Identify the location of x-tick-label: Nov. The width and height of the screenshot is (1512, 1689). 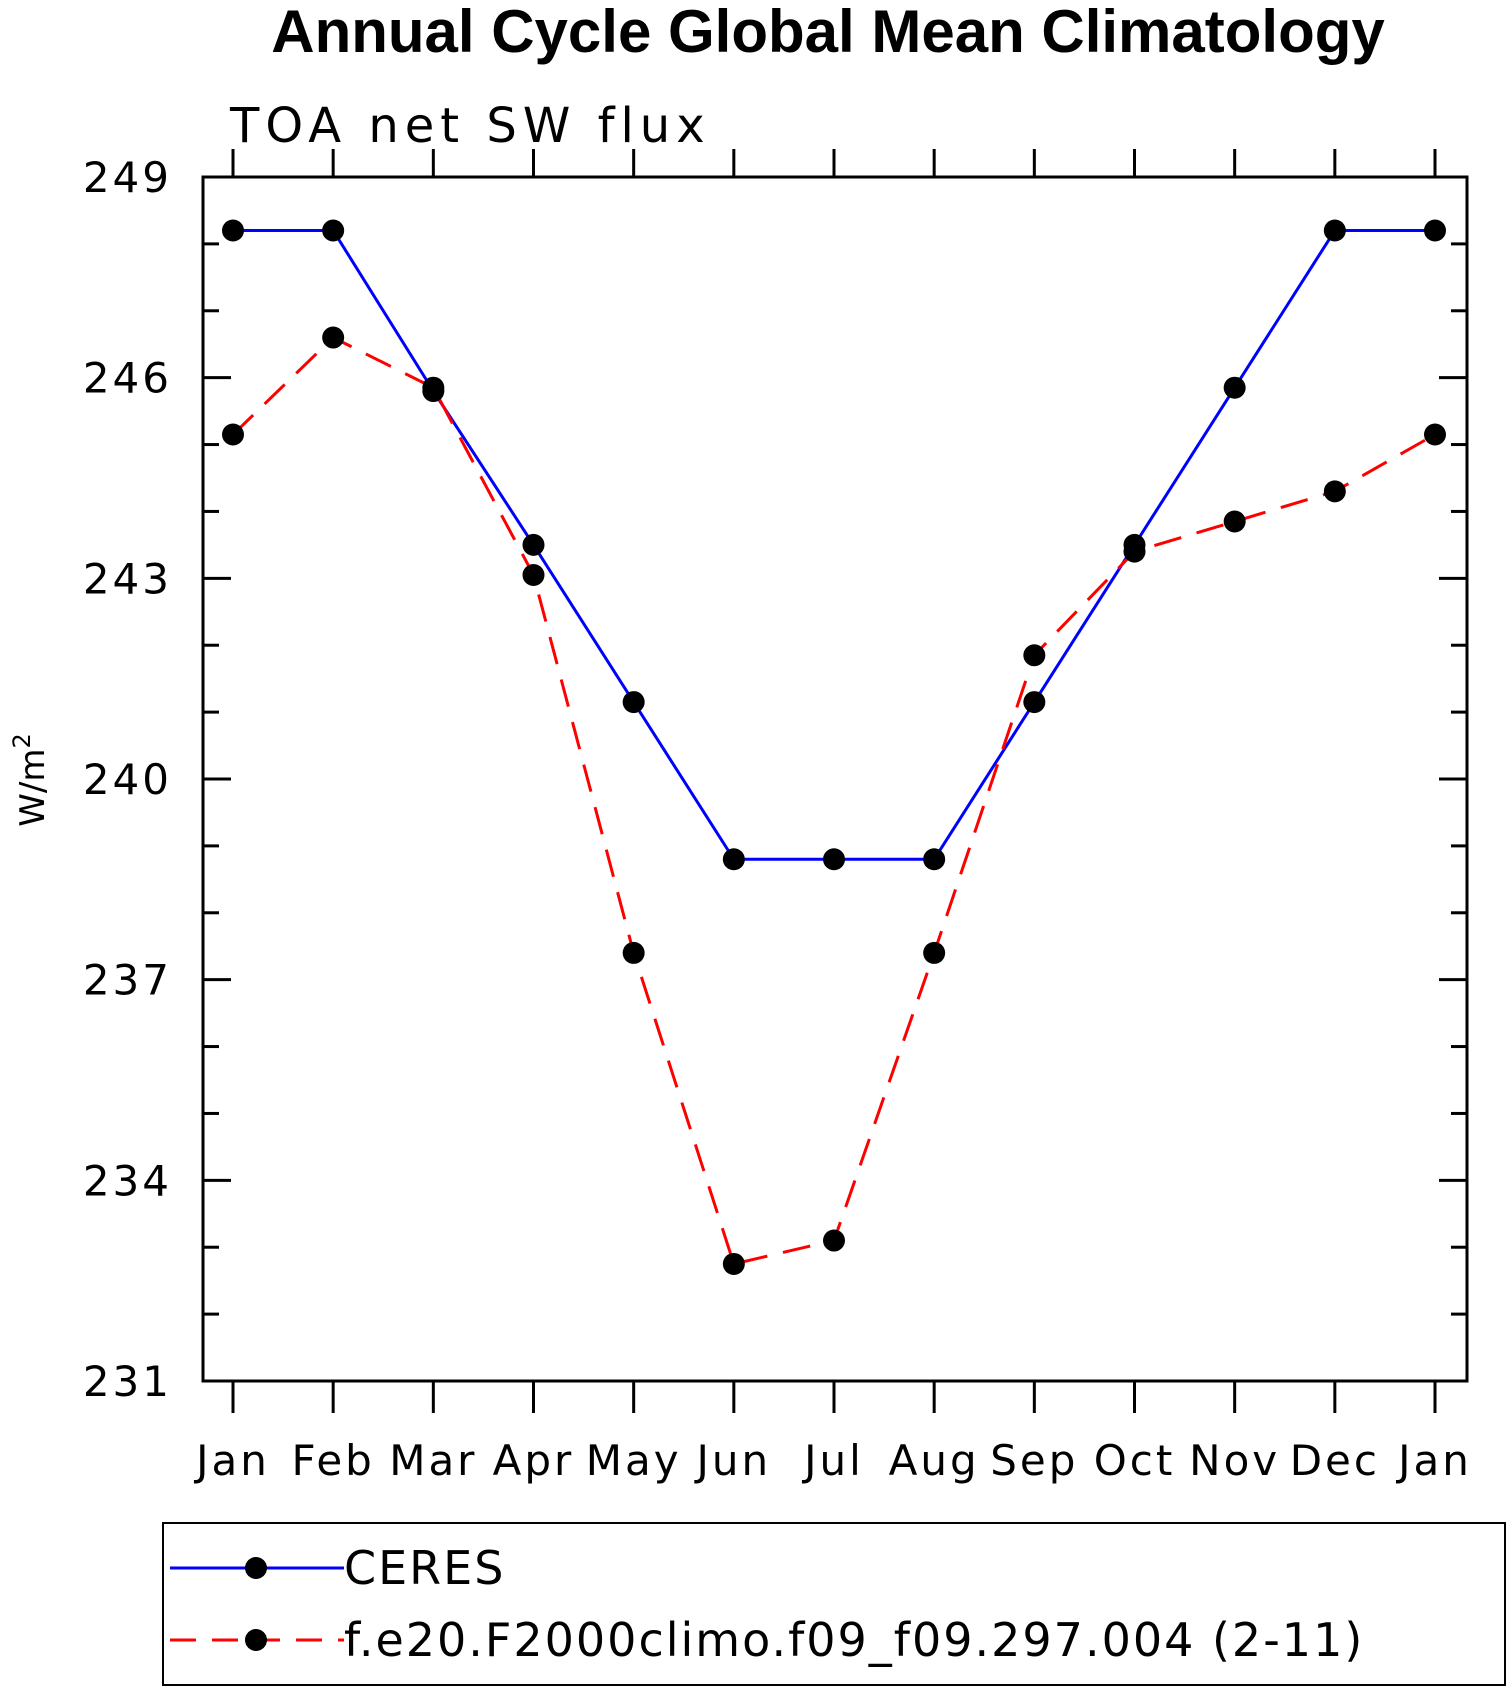
(1234, 1460).